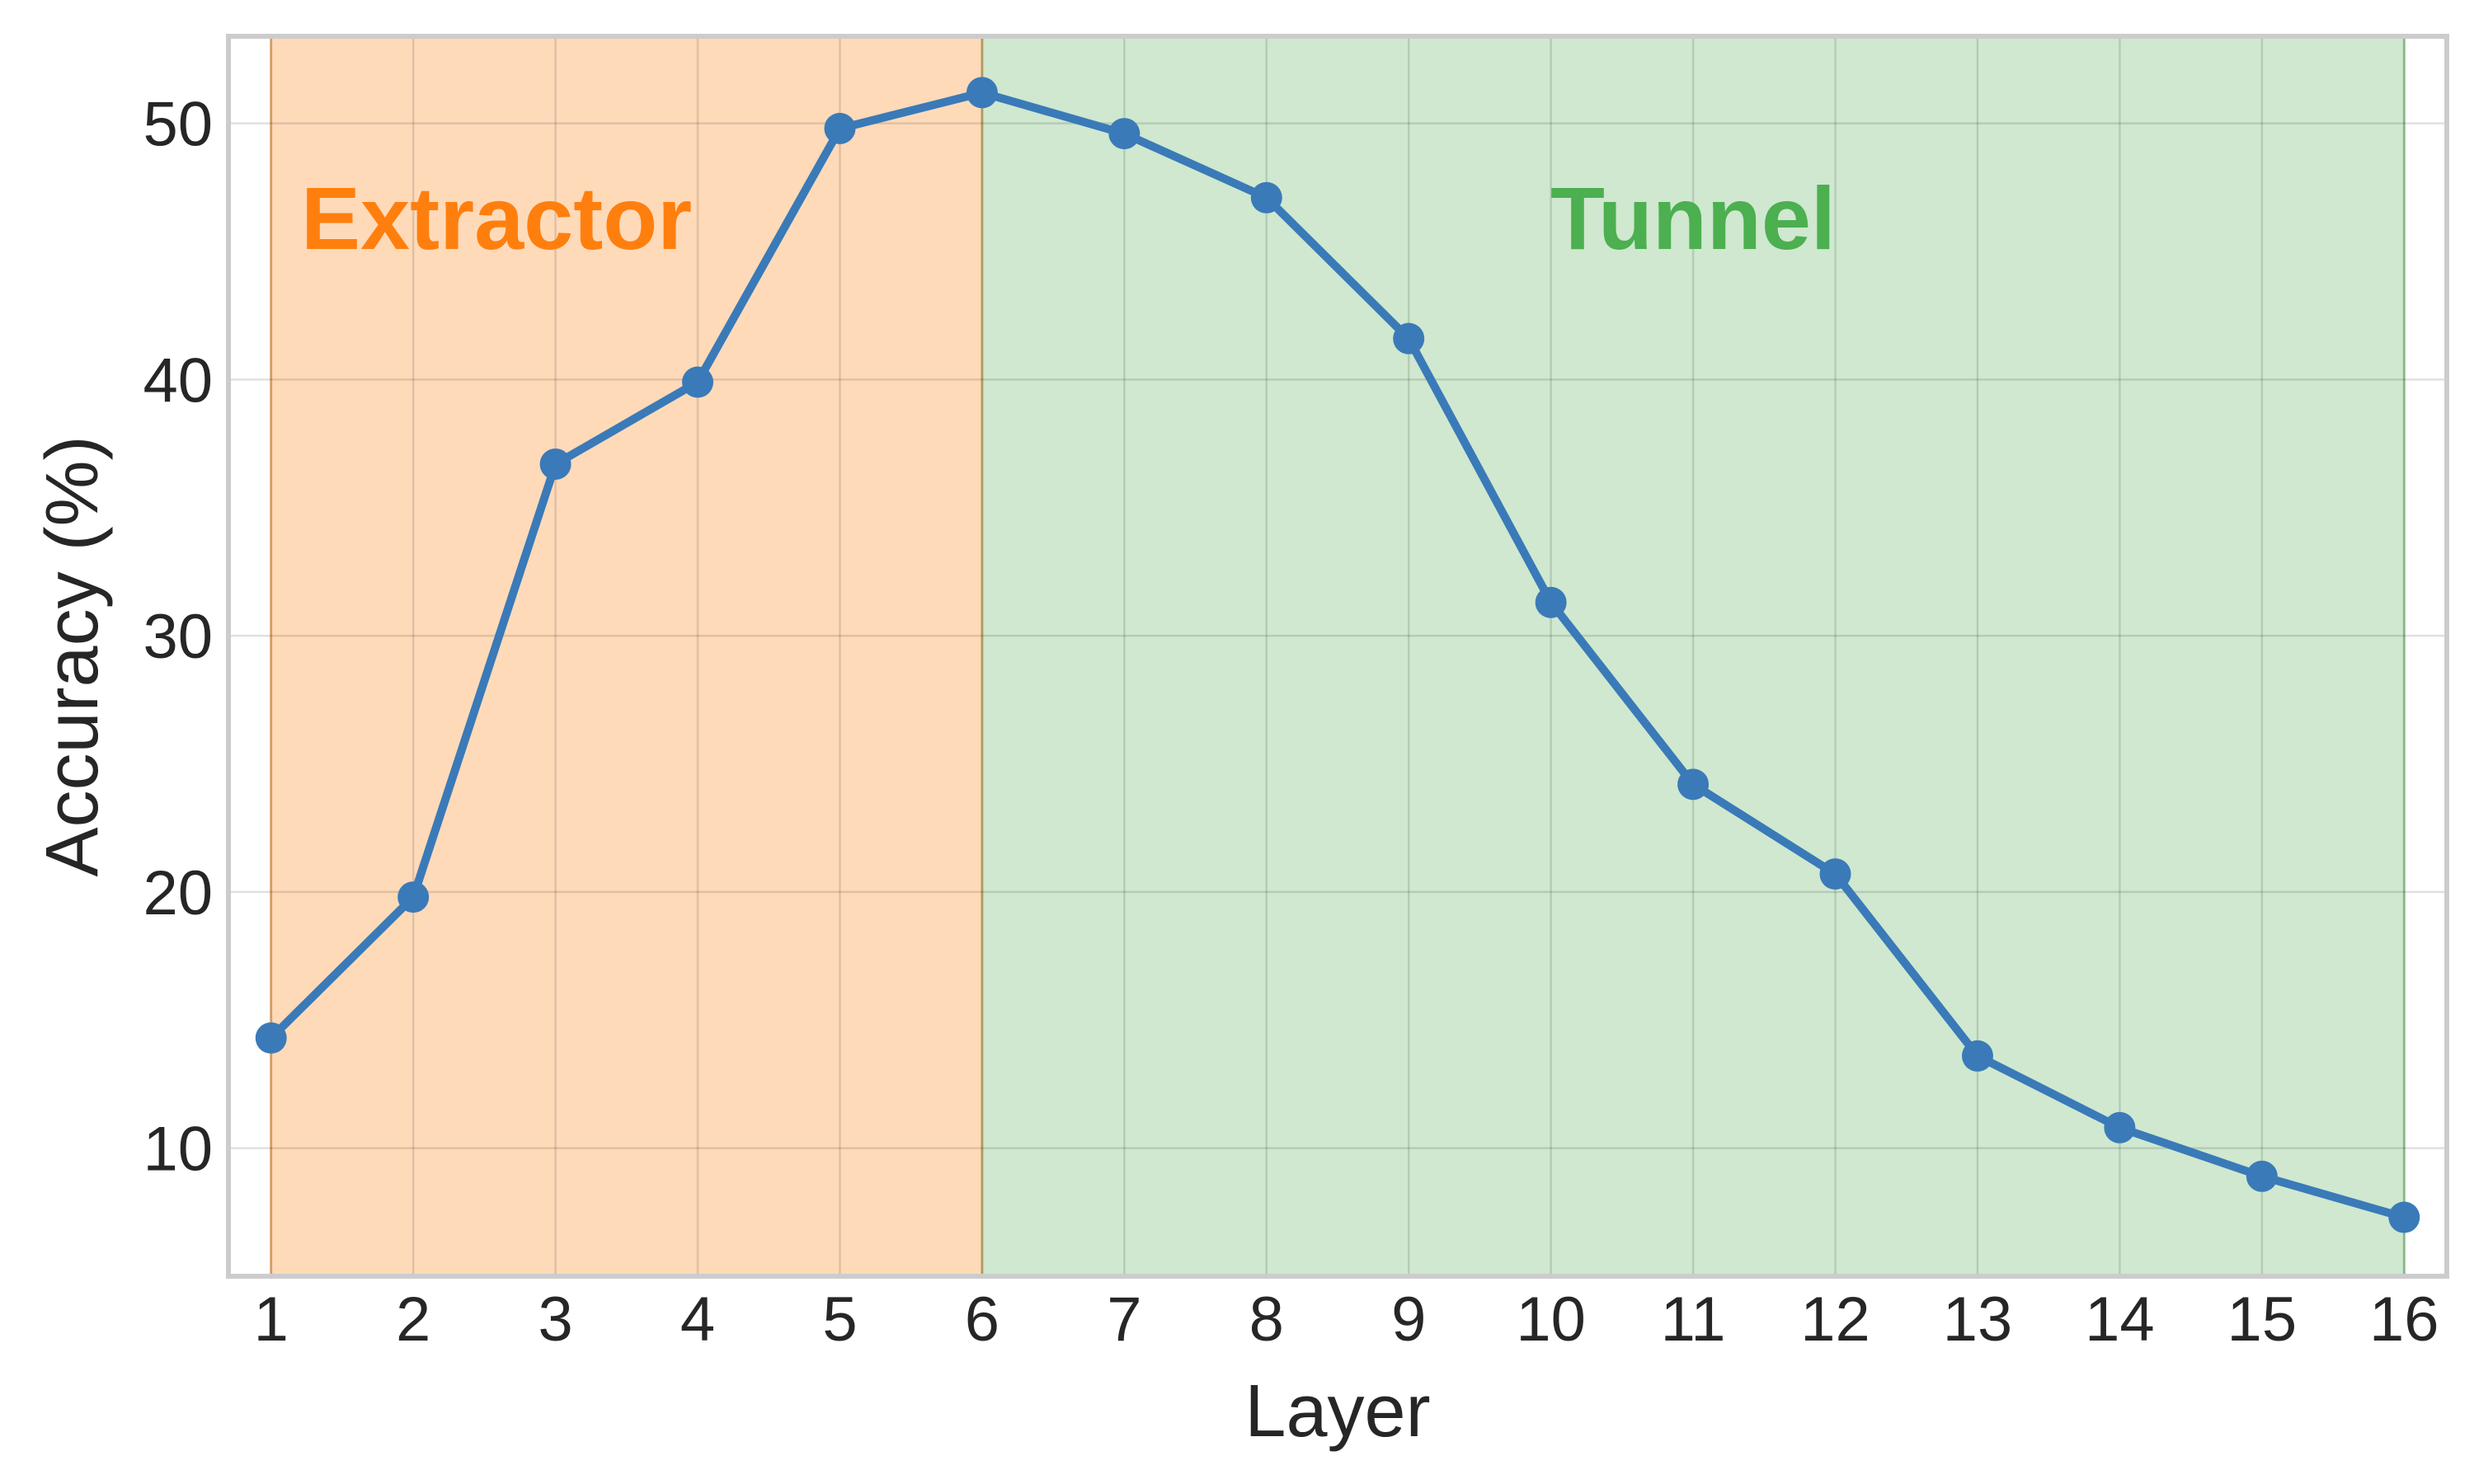  What do you see at coordinates (2404, 1319) in the screenshot?
I see `x-tick-label: 16` at bounding box center [2404, 1319].